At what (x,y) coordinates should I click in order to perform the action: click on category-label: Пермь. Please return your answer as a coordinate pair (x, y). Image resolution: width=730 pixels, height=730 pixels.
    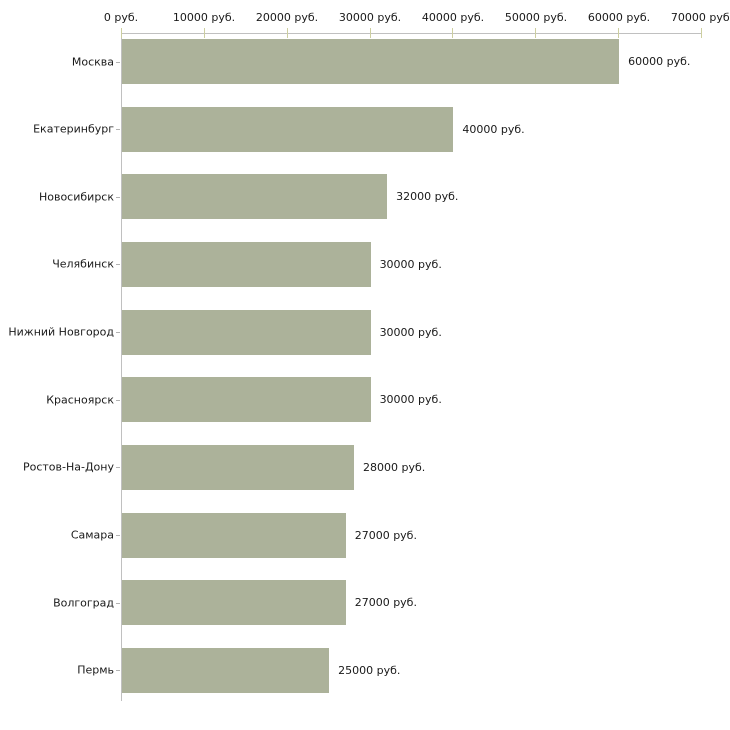
    Looking at the image, I should click on (95, 670).